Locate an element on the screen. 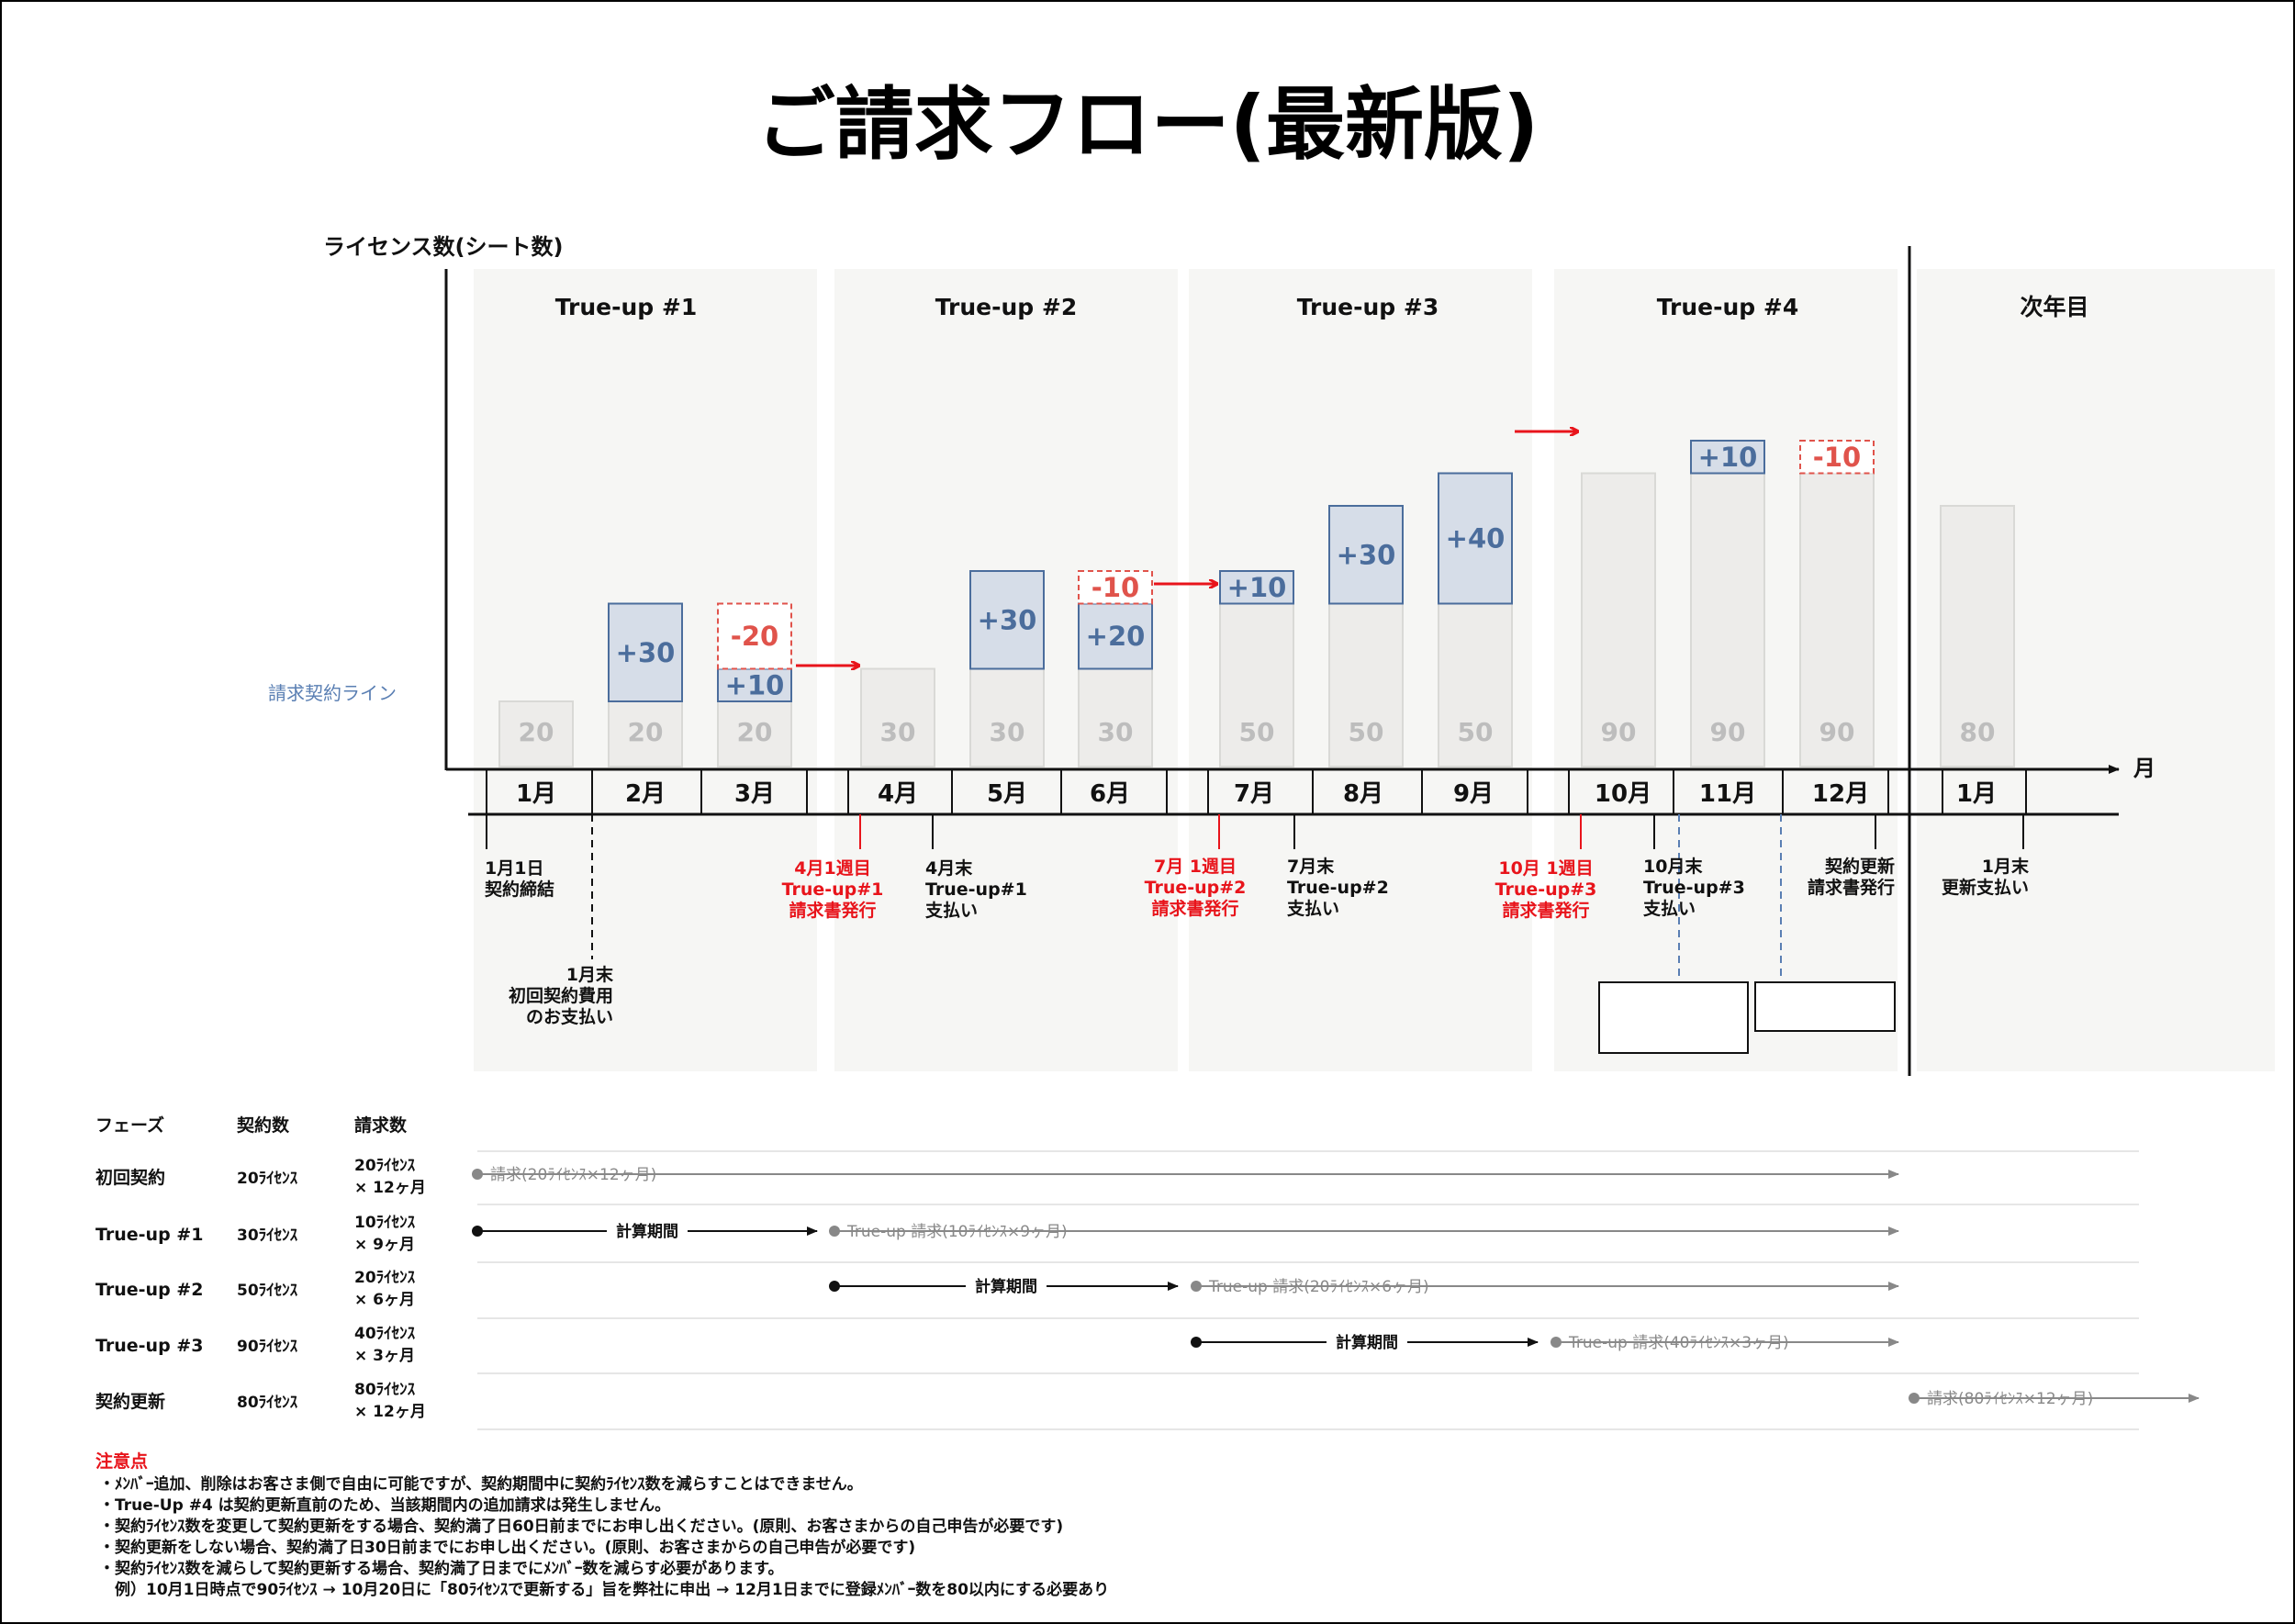 This screenshot has width=2295, height=1624. schedule-billing-5-2: × 12ヶ月 is located at coordinates (390, 1412).